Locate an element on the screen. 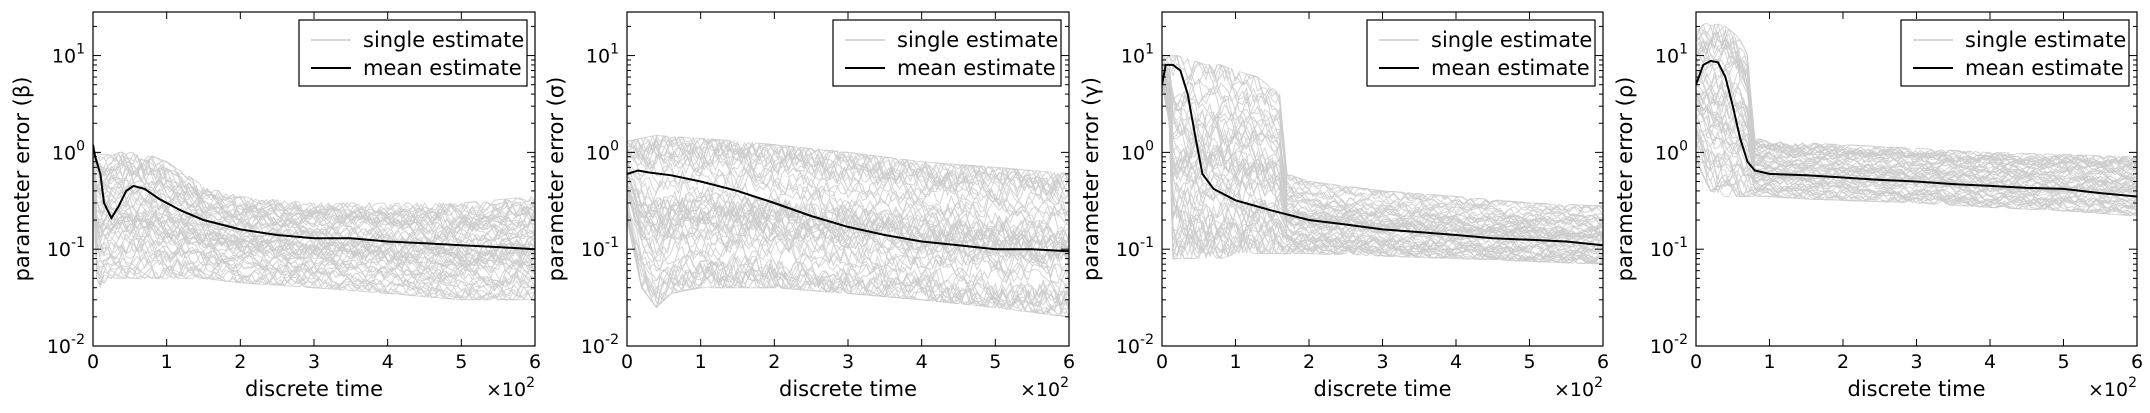 This screenshot has width=2150, height=413. x-tick-label: 3 is located at coordinates (848, 362).